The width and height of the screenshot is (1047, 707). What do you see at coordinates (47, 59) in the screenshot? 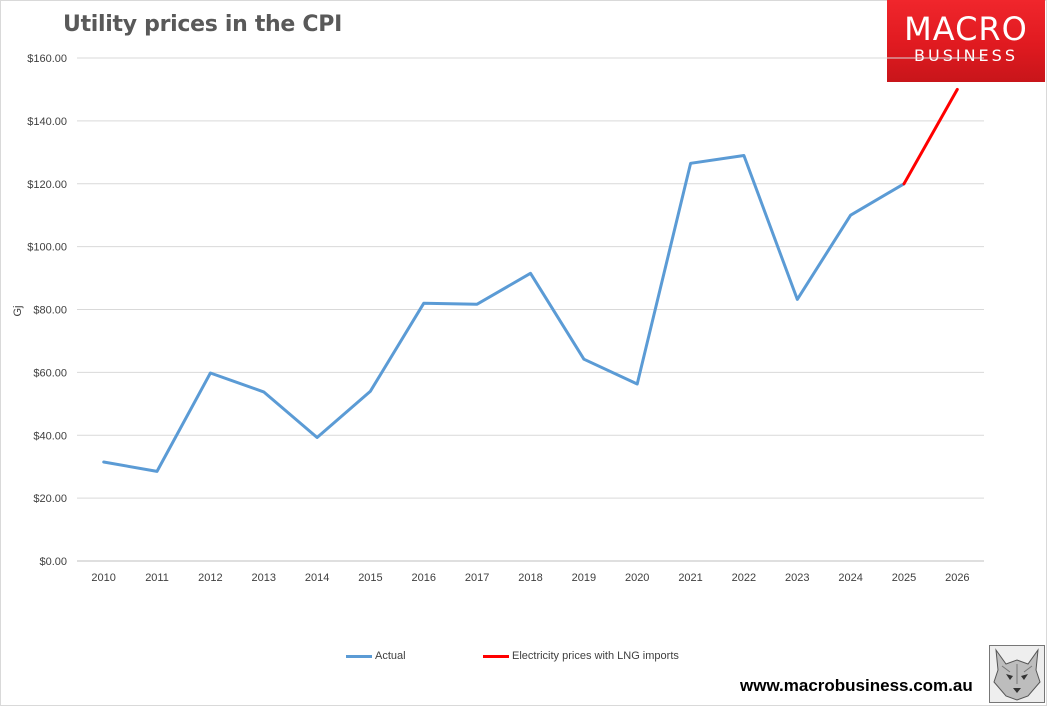
I see `y-tick-label: $160.00` at bounding box center [47, 59].